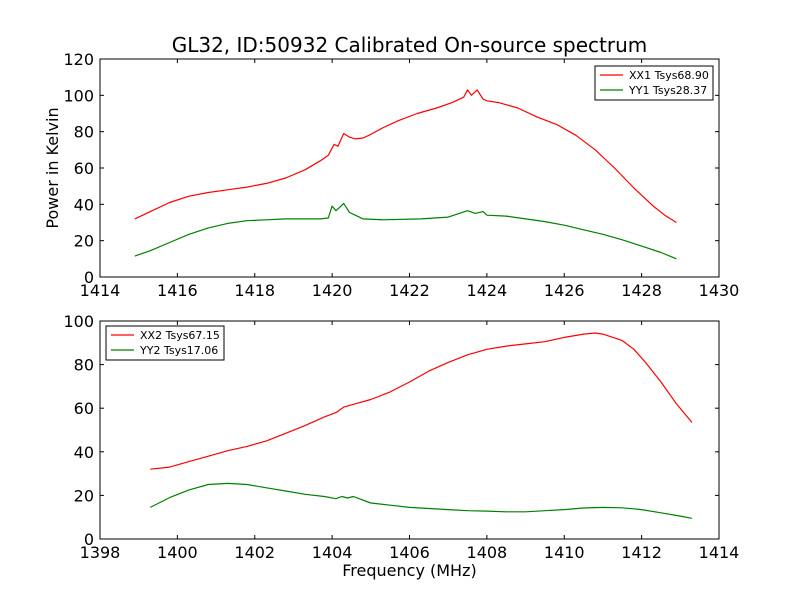 This screenshot has width=800, height=600. Describe the element at coordinates (78, 321) in the screenshot. I see `y-tick-label-2-5: 100` at that location.